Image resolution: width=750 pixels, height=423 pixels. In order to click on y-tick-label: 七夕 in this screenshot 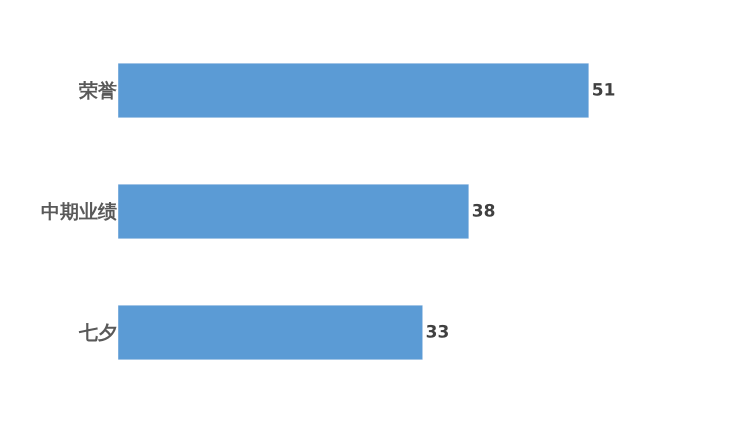, I will do `click(97, 333)`.